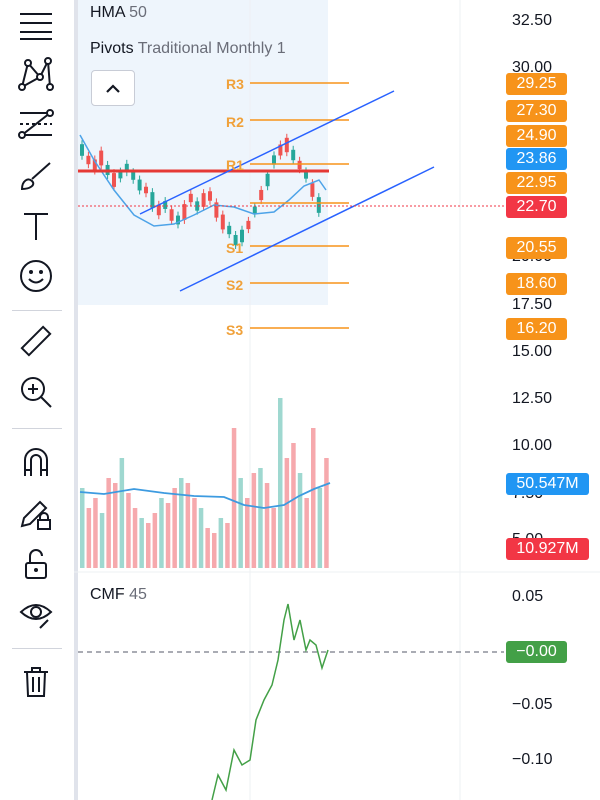 The height and width of the screenshot is (800, 600). I want to click on pivot-label-r2: R2, so click(235, 122).